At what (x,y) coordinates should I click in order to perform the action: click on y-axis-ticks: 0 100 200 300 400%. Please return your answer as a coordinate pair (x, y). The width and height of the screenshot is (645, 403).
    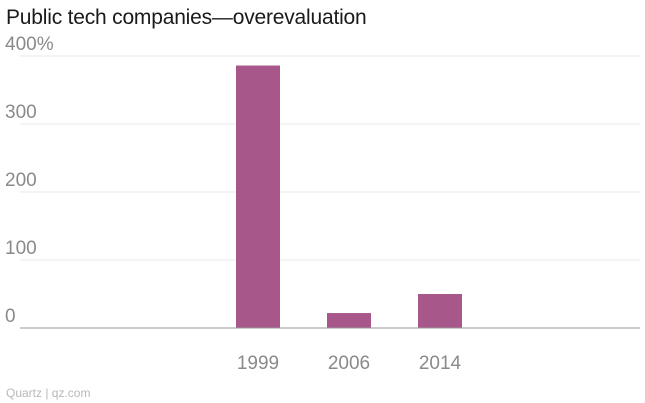
    Looking at the image, I should click on (29, 180).